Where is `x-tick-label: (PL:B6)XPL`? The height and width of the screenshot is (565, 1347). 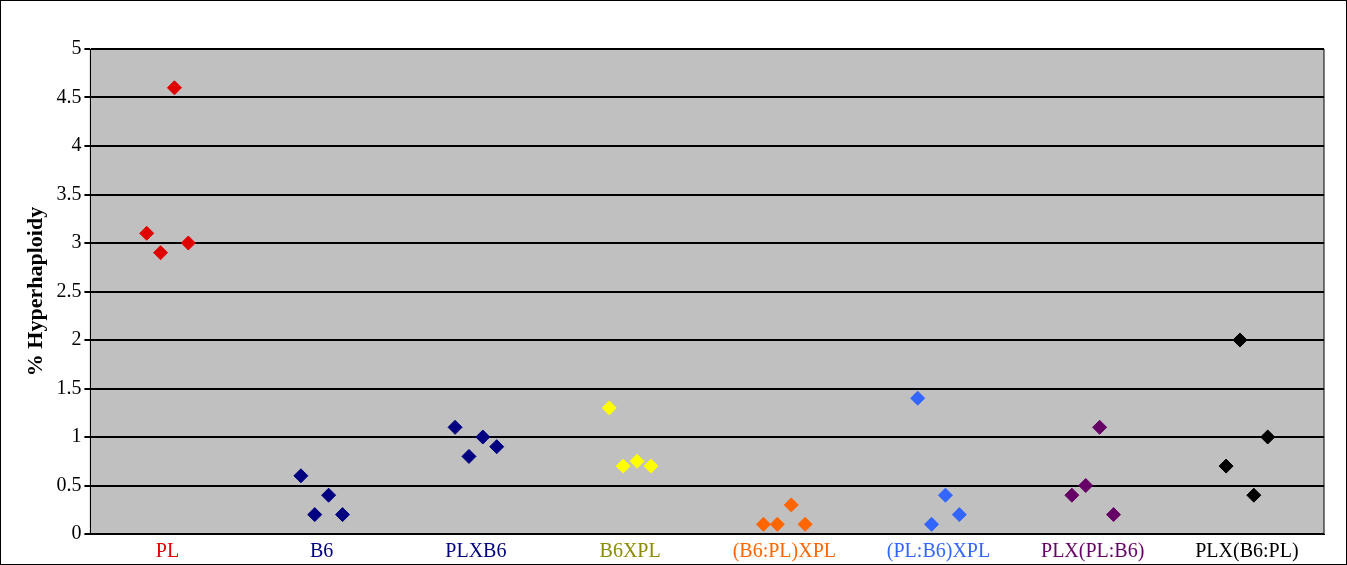
x-tick-label: (PL:B6)XPL is located at coordinates (938, 551).